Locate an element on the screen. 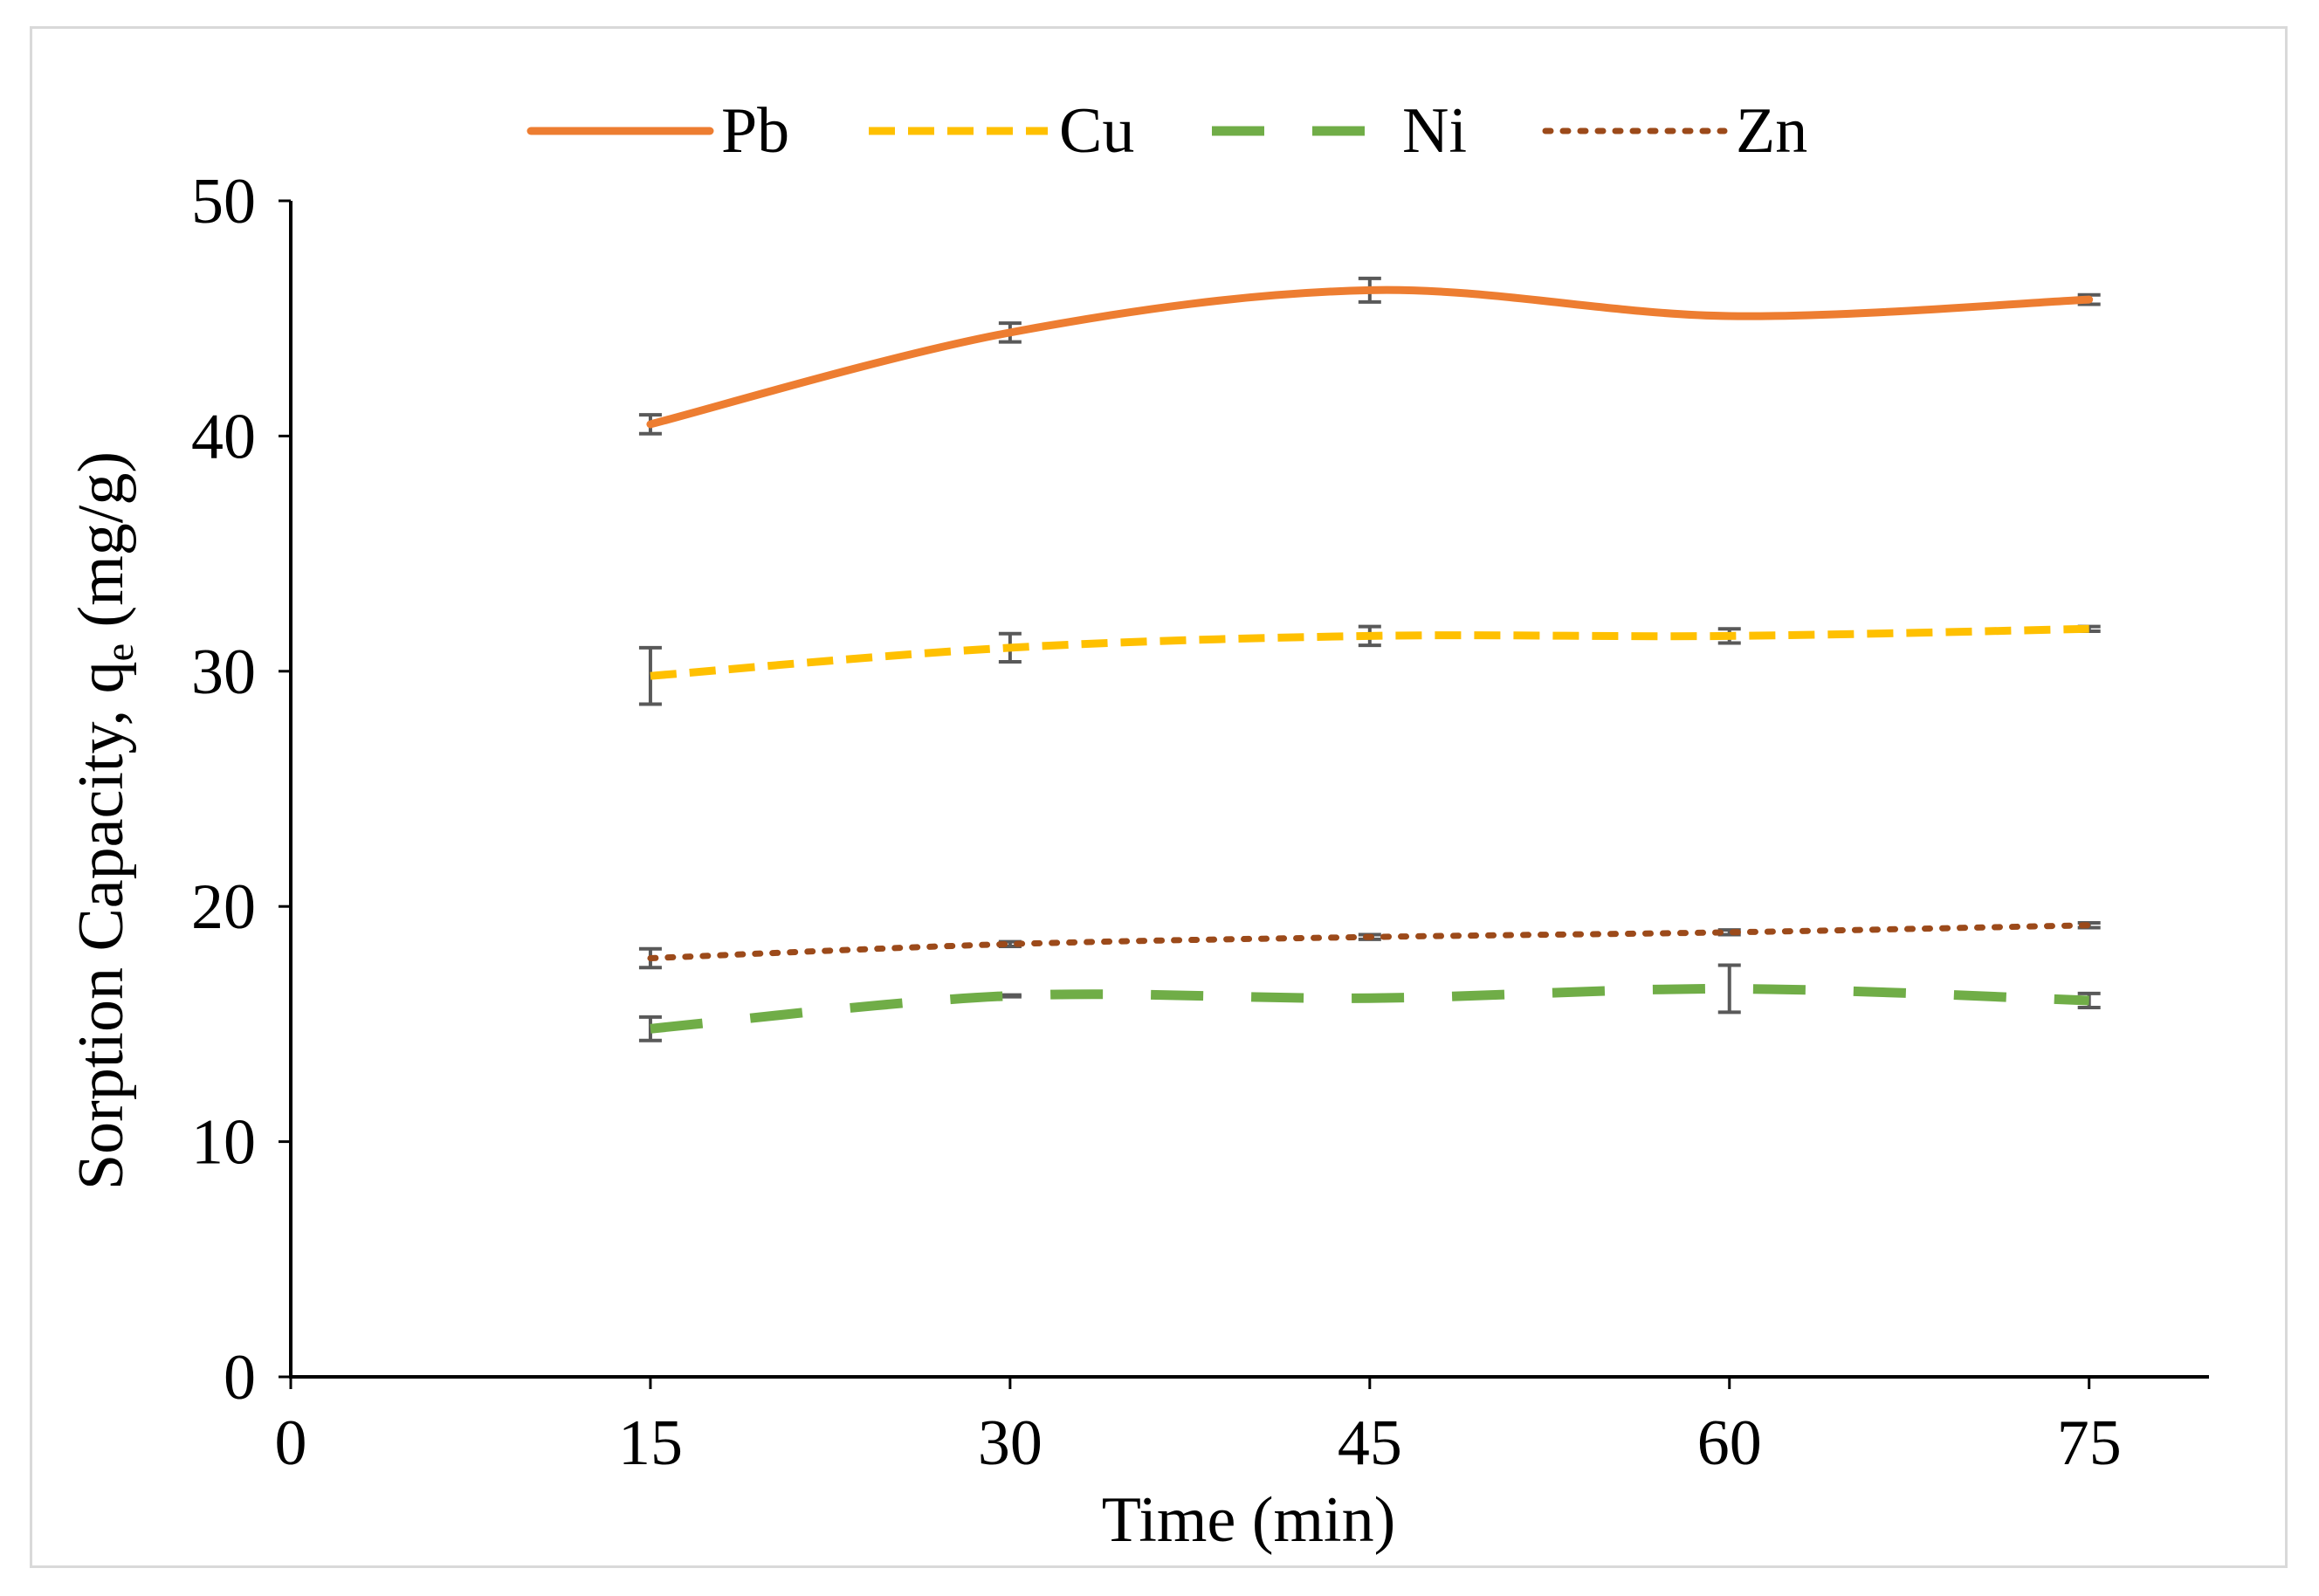  y-tick-label: 20 is located at coordinates (224, 907).